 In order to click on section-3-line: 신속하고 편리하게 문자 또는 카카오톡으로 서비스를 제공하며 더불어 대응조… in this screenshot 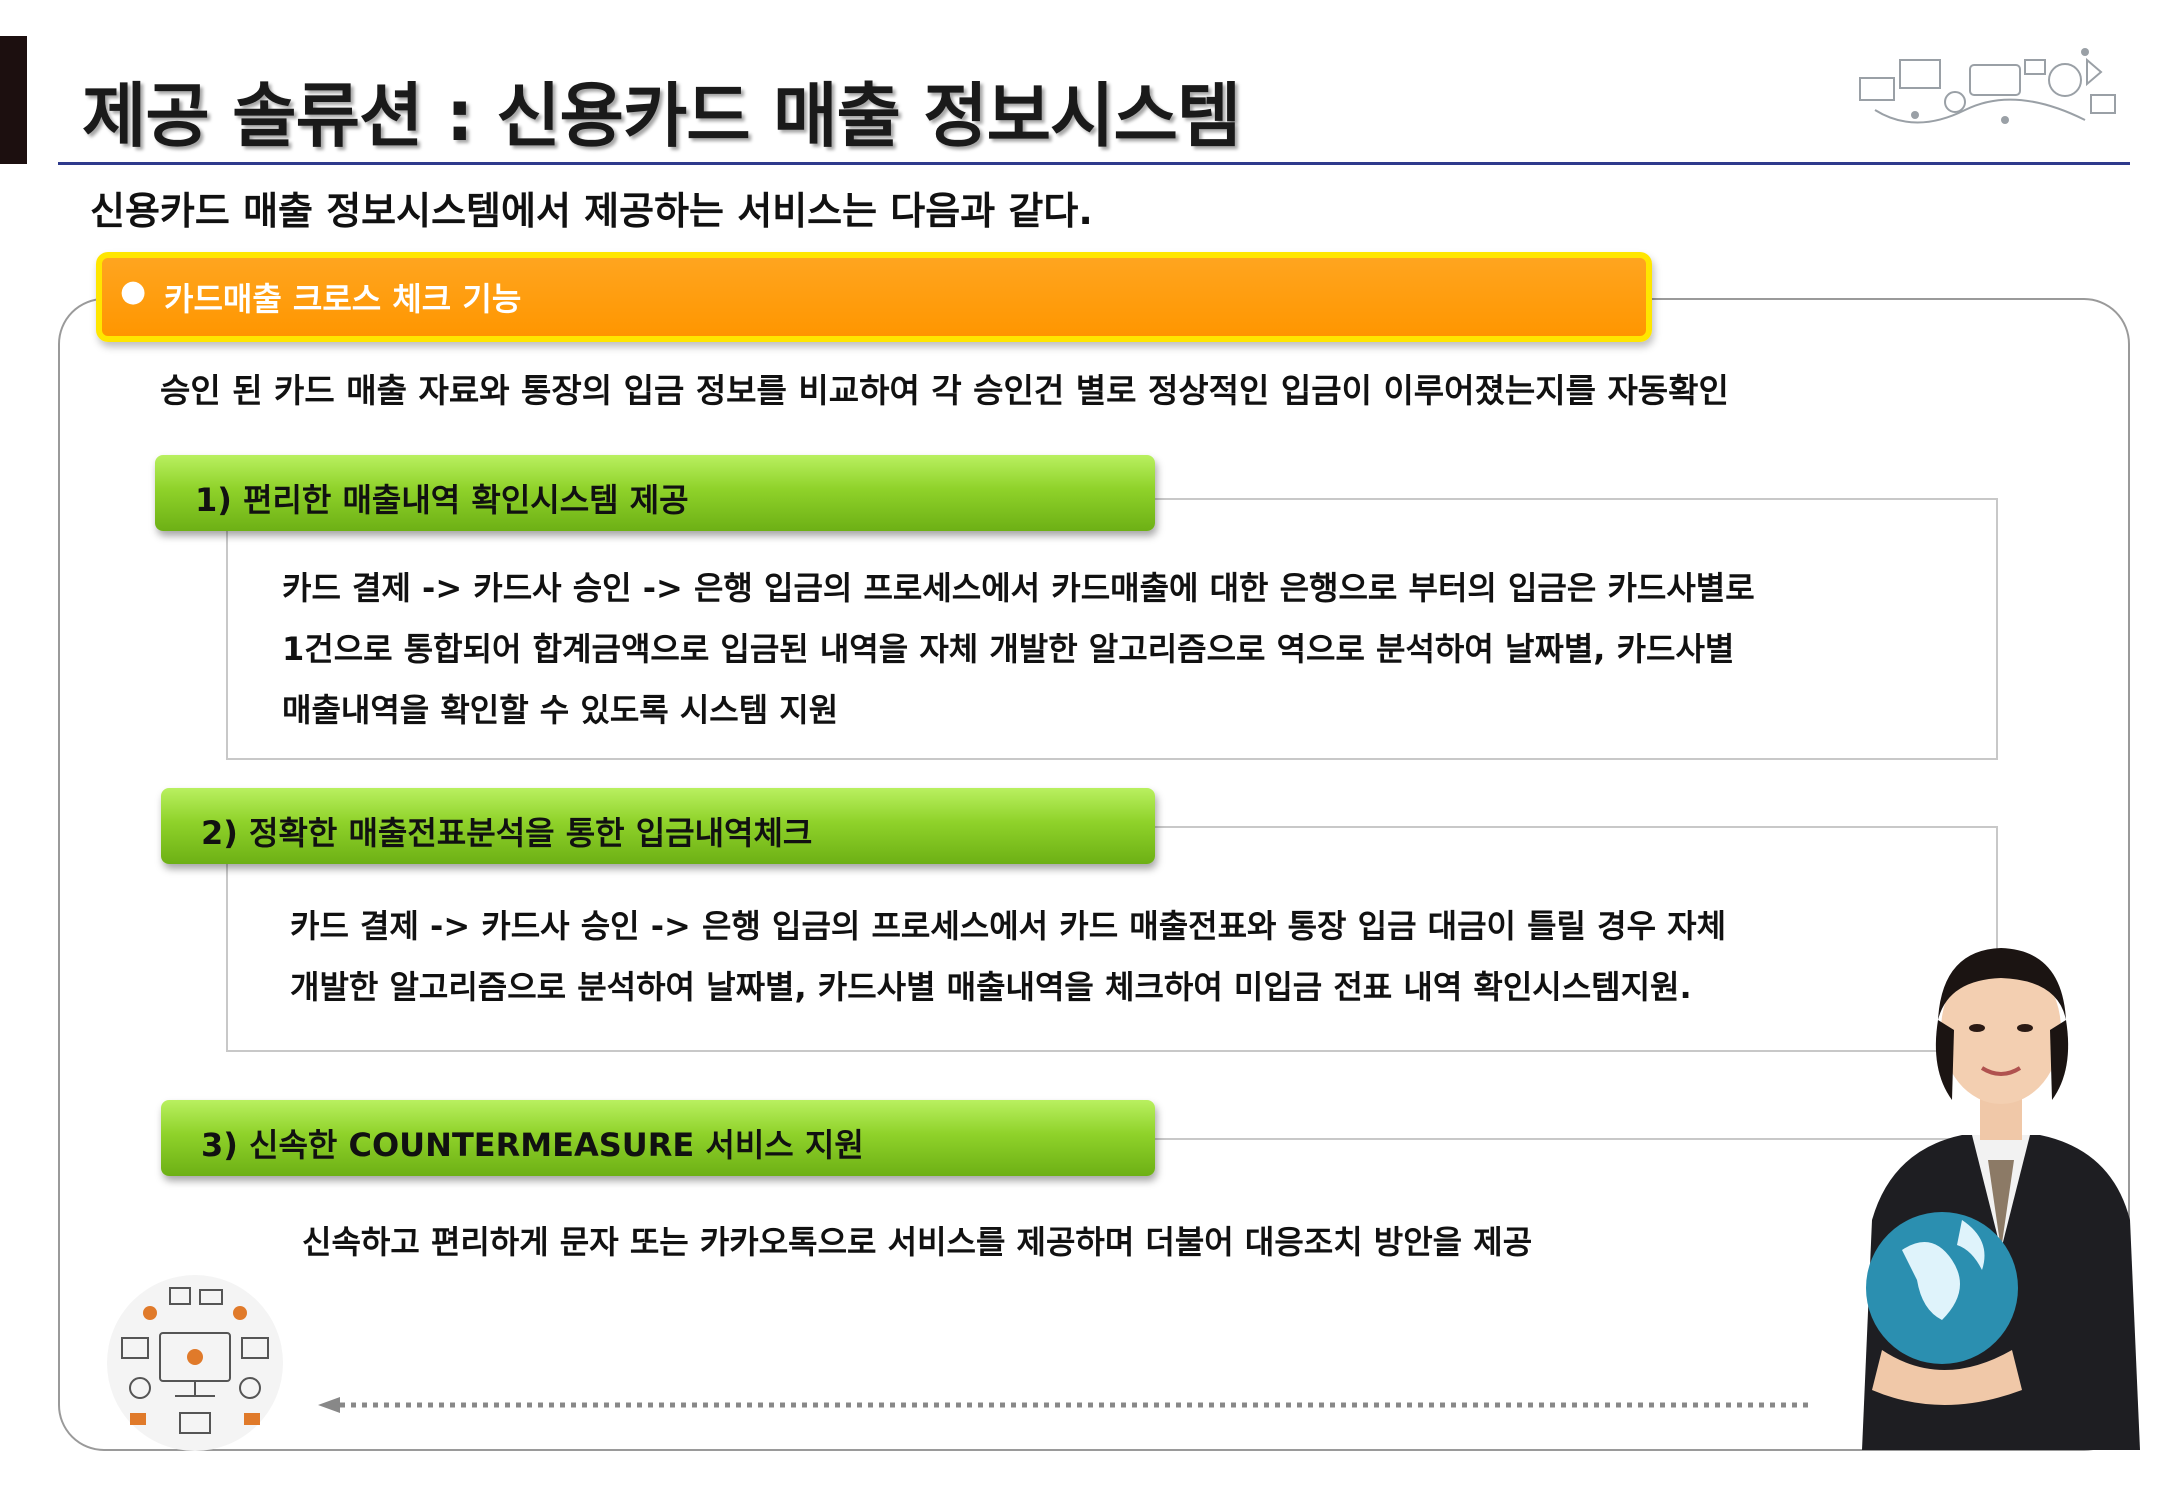, I will do `click(917, 1242)`.